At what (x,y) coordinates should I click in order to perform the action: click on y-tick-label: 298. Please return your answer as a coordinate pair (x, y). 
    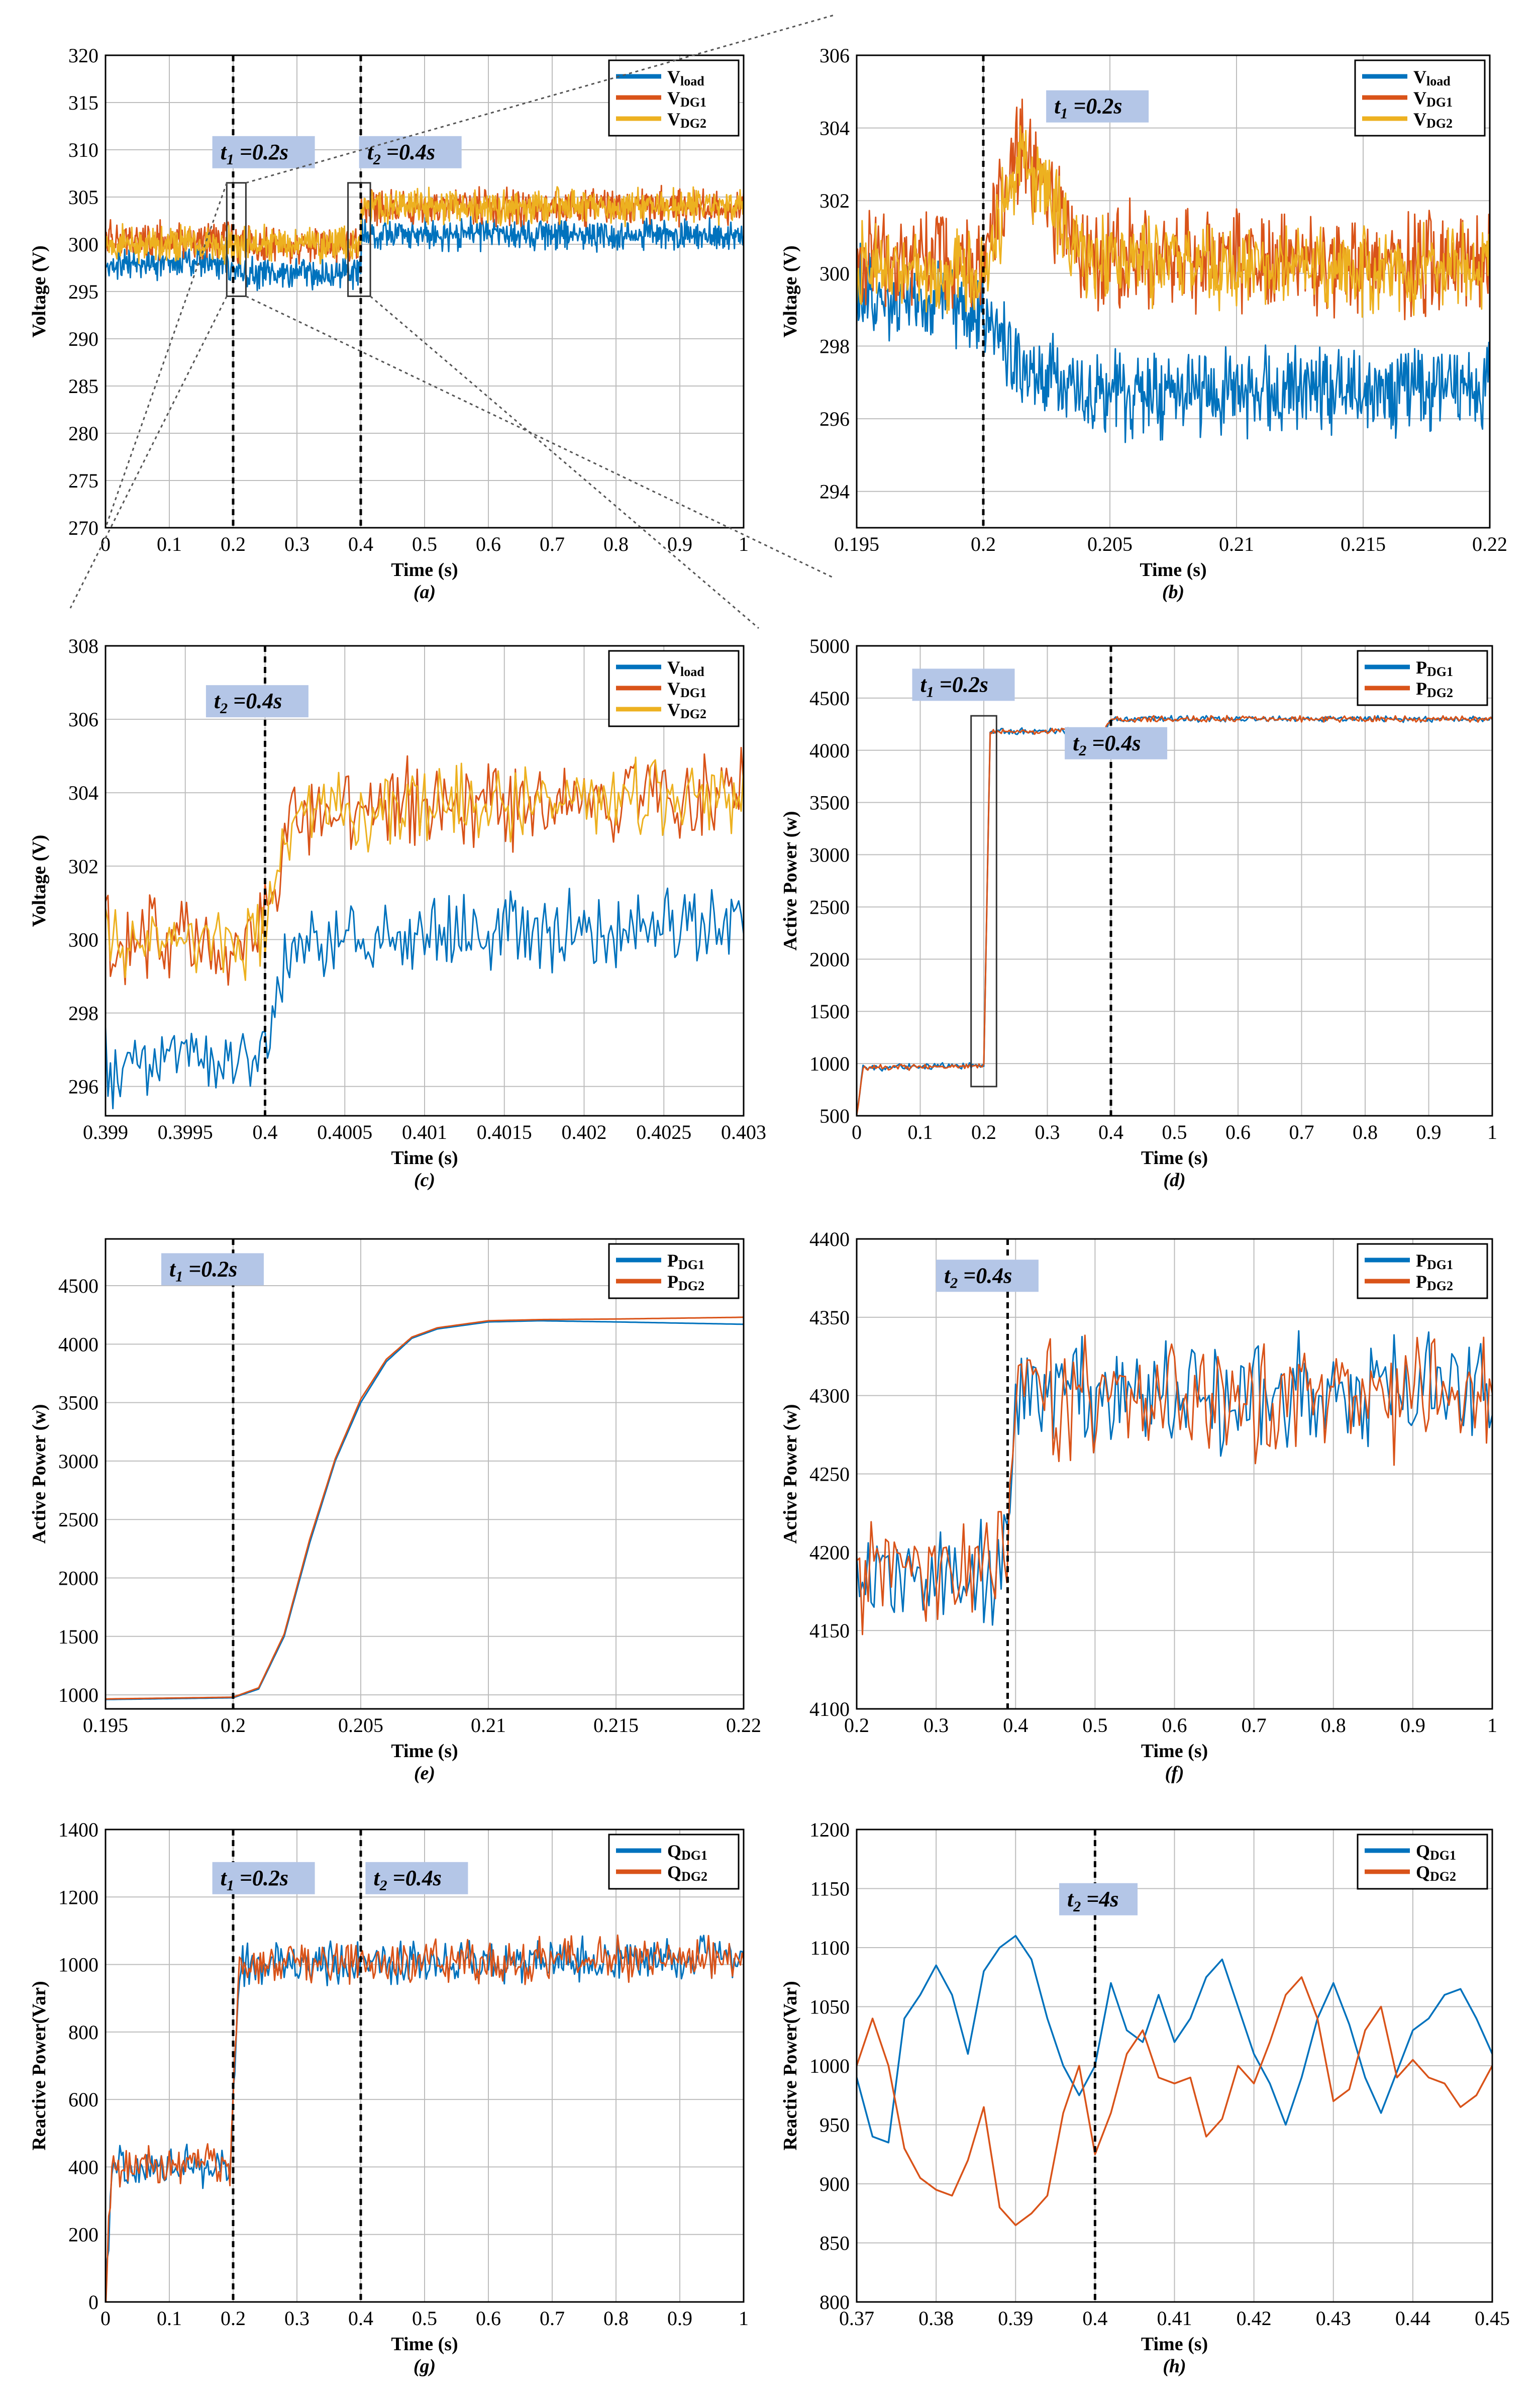
    Looking at the image, I should click on (834, 346).